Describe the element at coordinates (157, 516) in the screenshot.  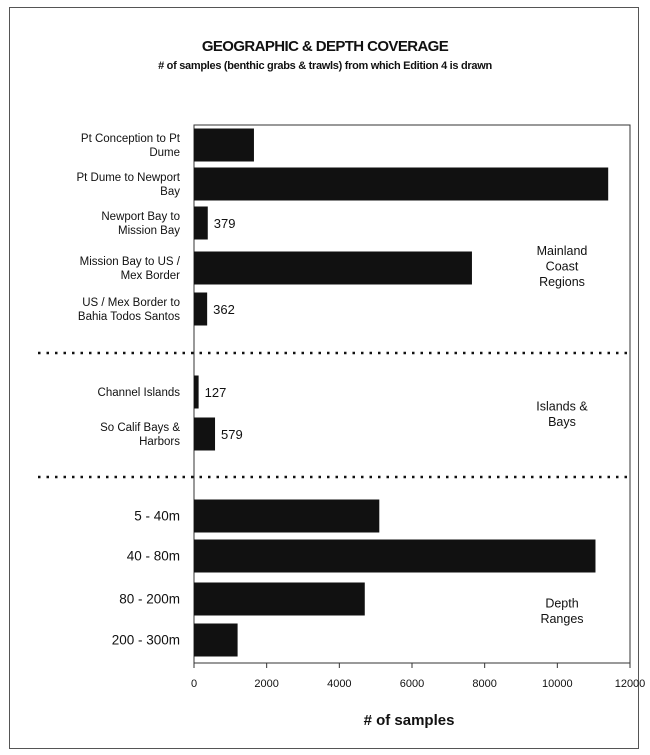
I see `category-label: 5 - 40m` at that location.